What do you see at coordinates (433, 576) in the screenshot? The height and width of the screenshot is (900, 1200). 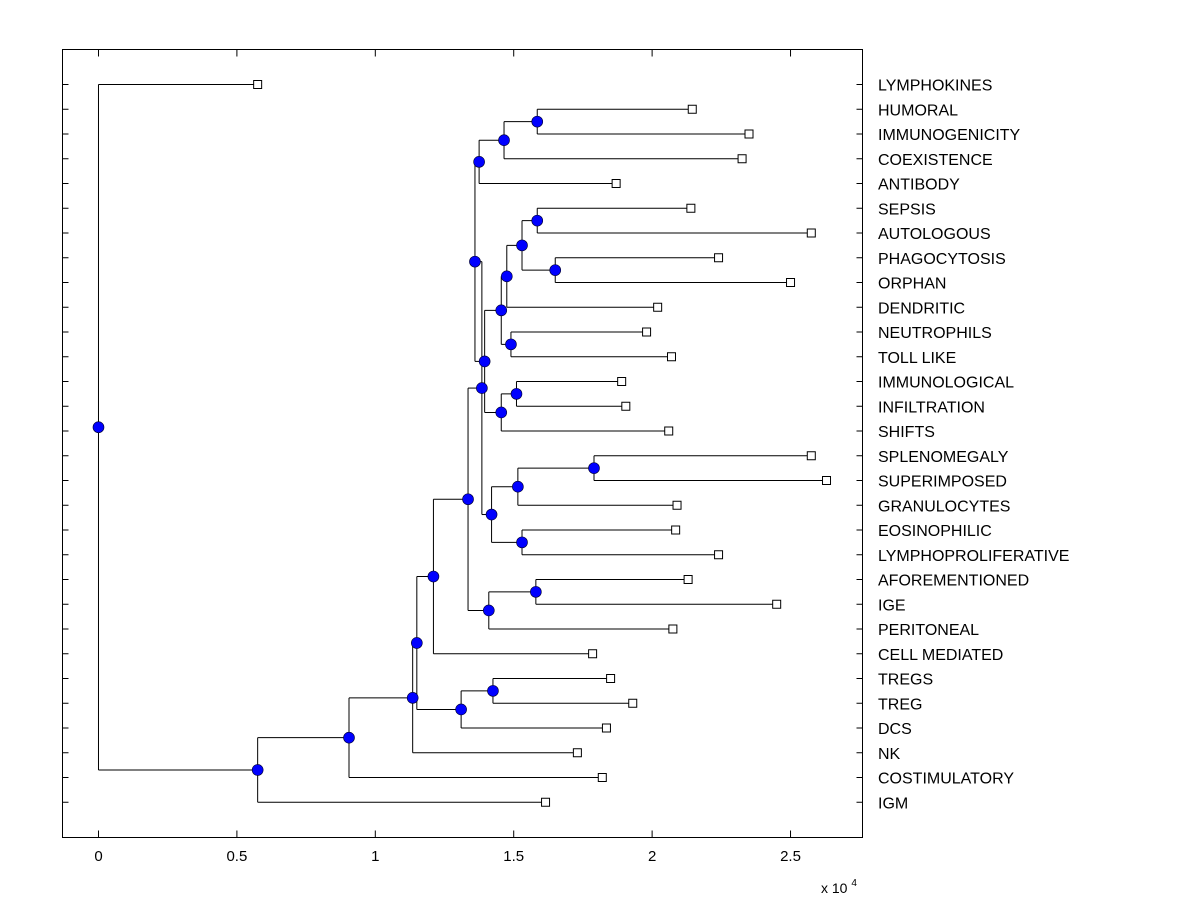 I see `merge-node-n22` at bounding box center [433, 576].